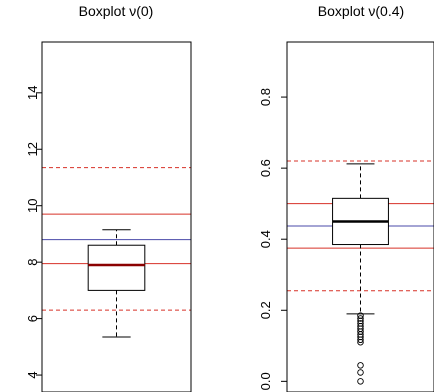  I want to click on y-tick-label: 12, so click(32, 149).